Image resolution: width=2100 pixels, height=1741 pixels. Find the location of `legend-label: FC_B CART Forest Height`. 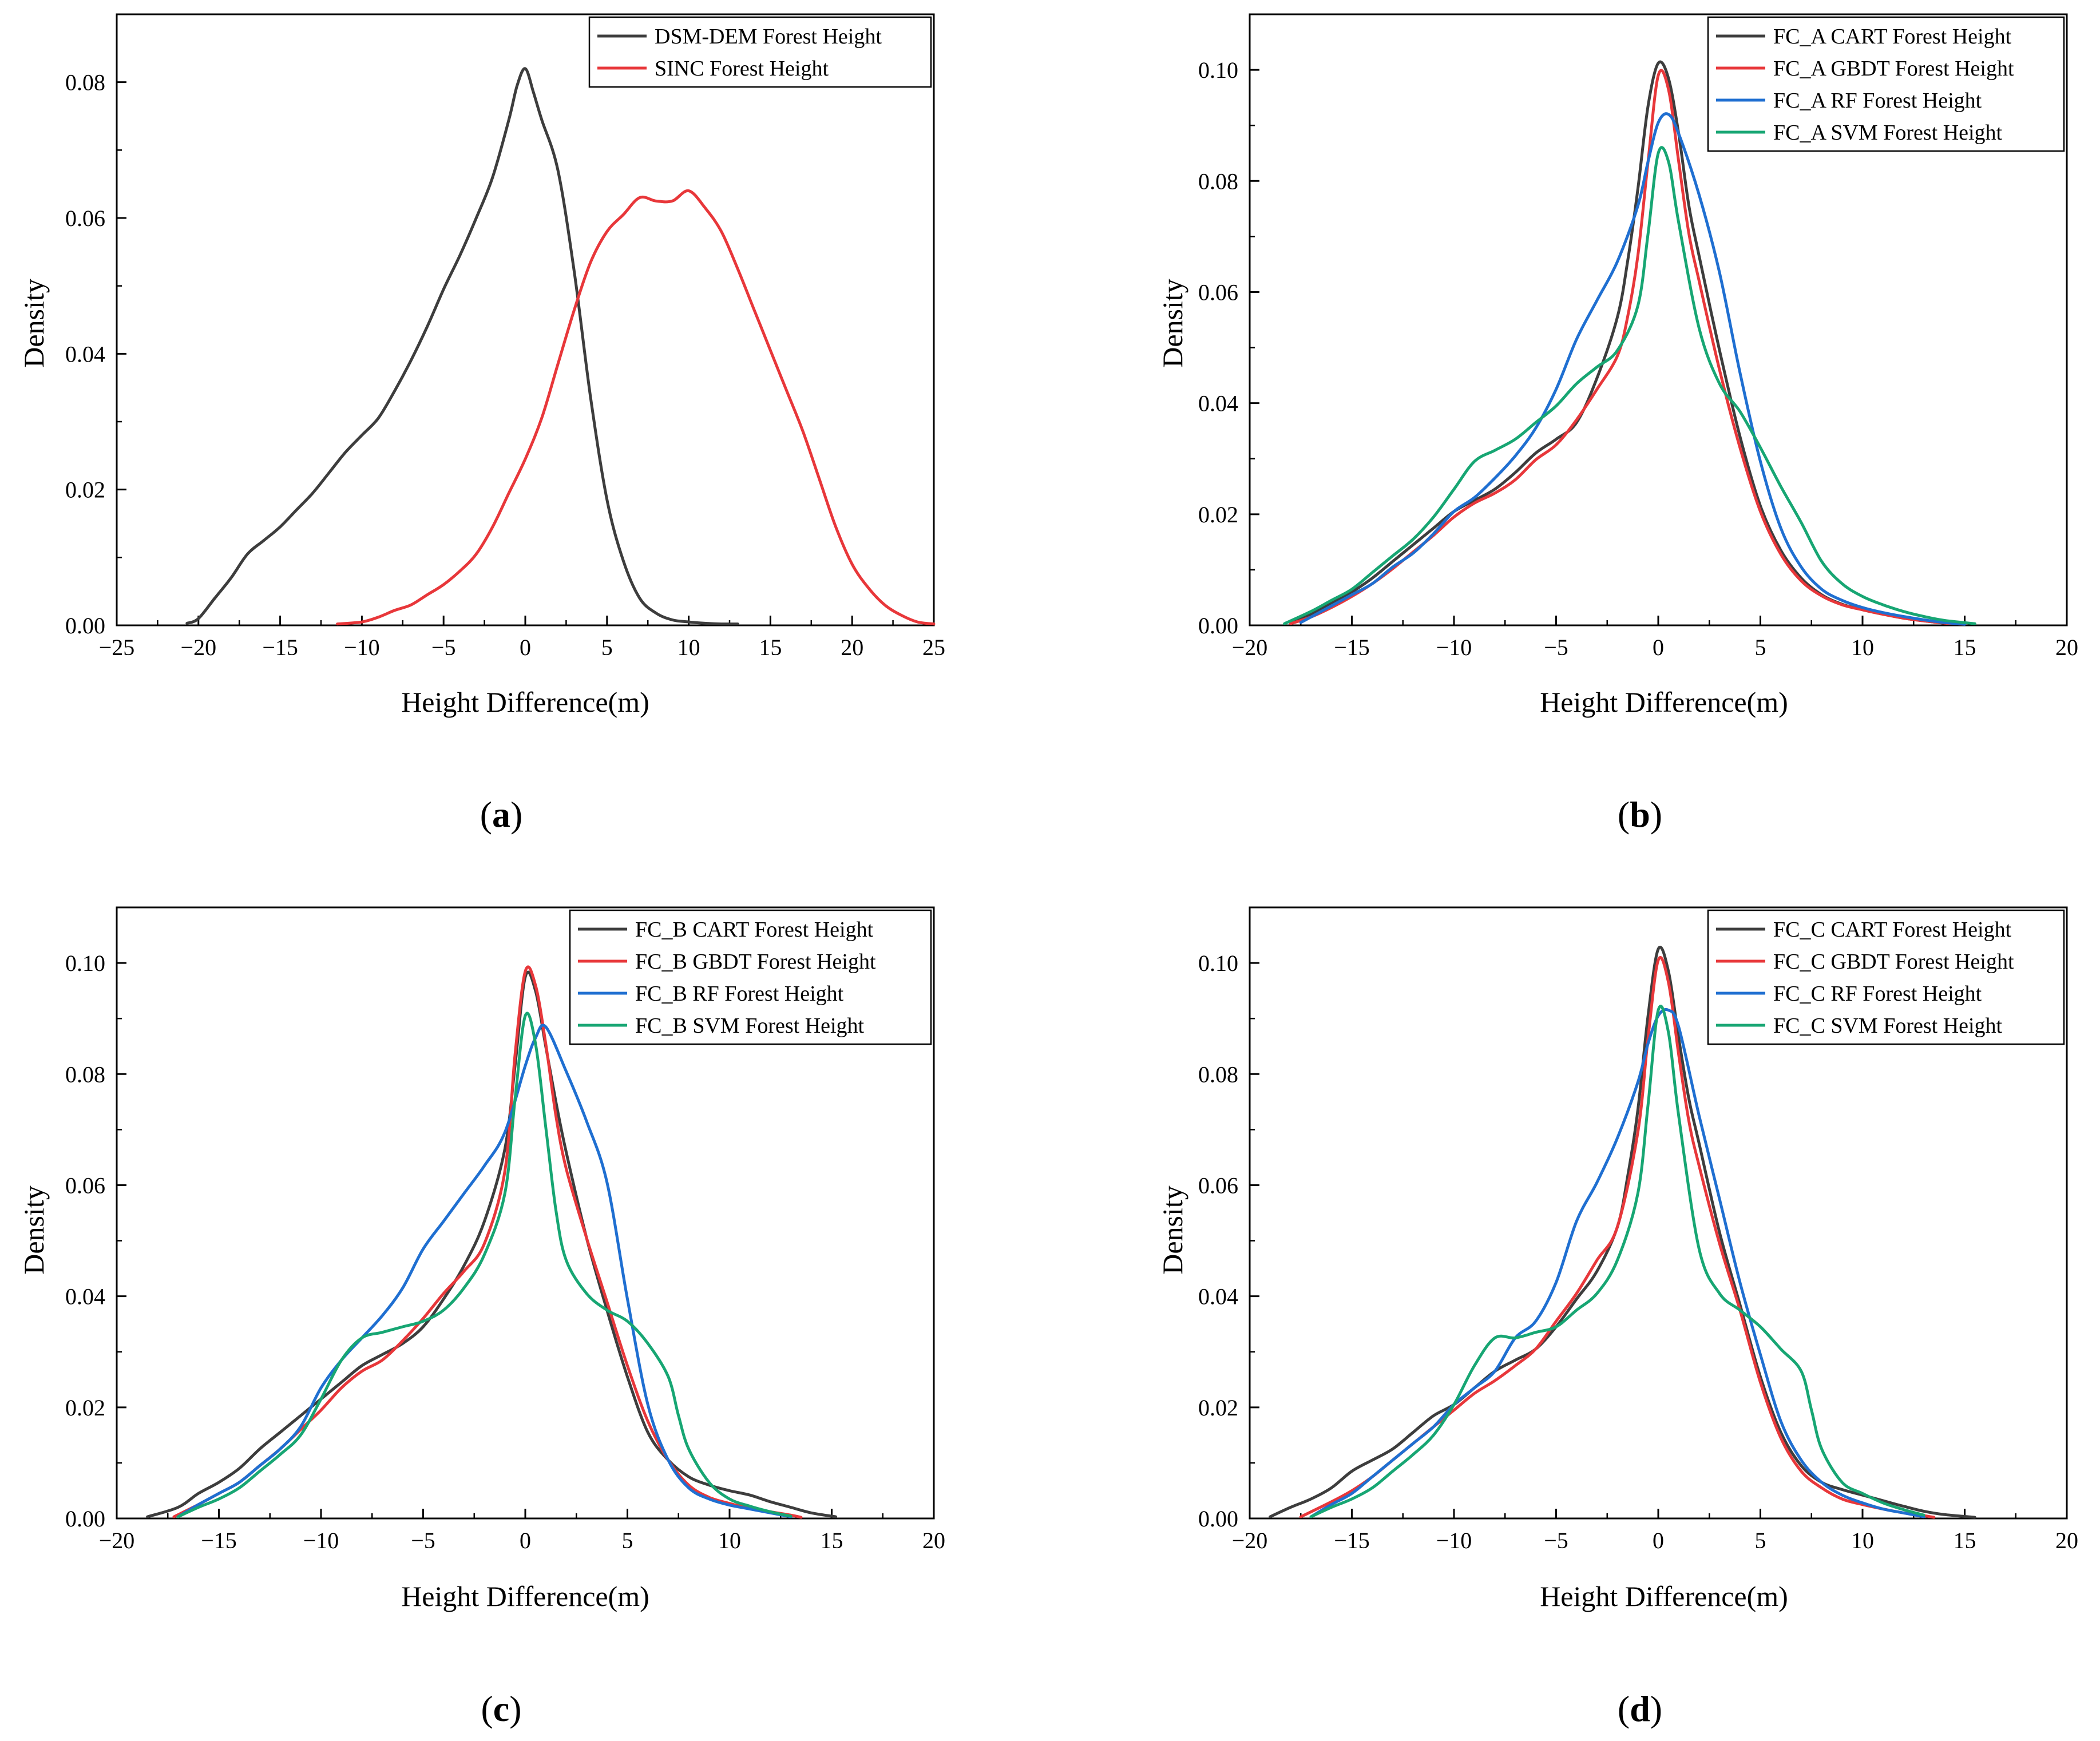

legend-label: FC_B CART Forest Height is located at coordinates (754, 930).